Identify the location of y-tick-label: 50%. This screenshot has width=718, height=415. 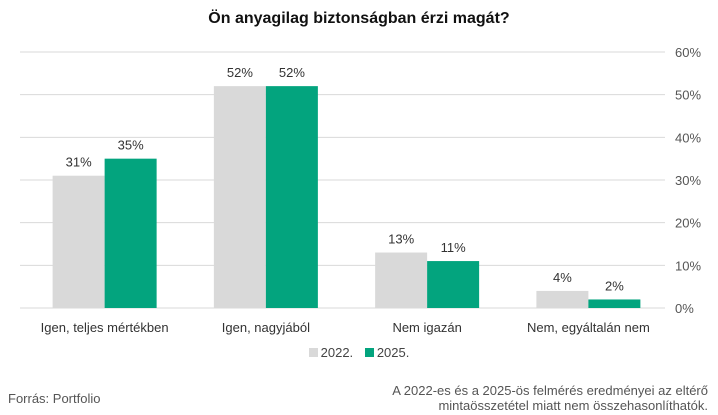
(688, 95).